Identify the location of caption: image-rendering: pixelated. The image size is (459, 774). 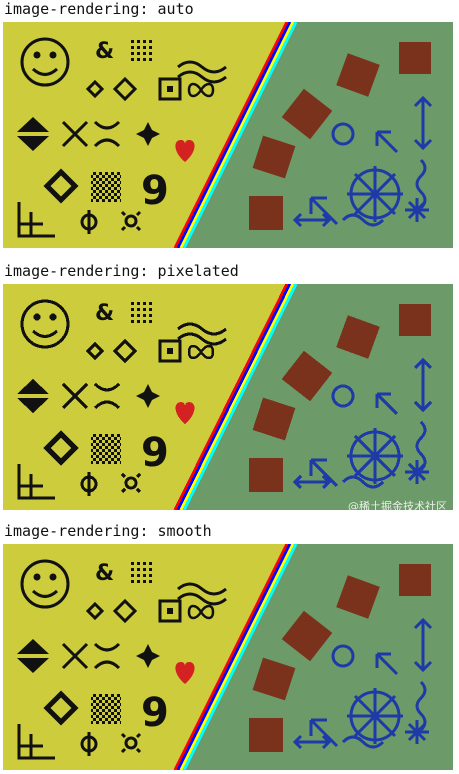
(121, 271).